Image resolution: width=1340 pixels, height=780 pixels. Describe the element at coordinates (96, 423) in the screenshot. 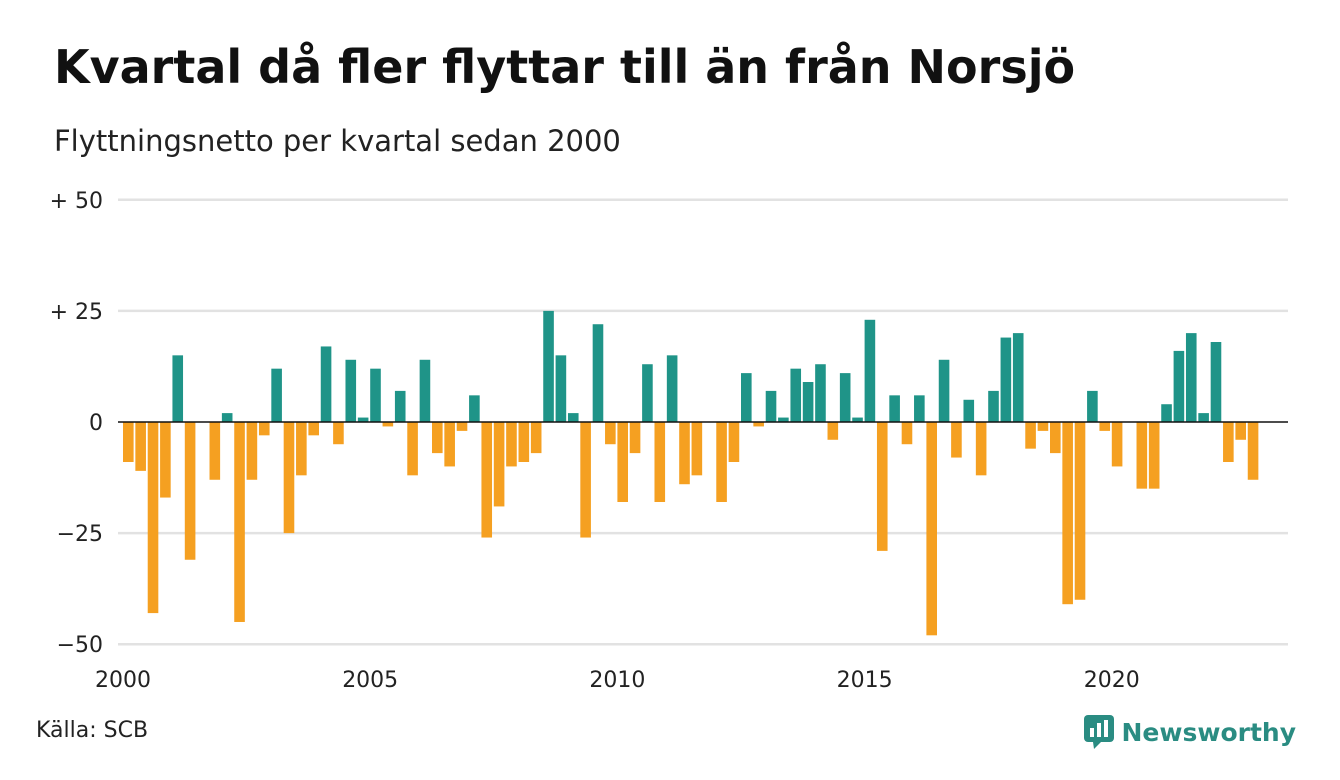

I see `y-tick-label: 0` at that location.